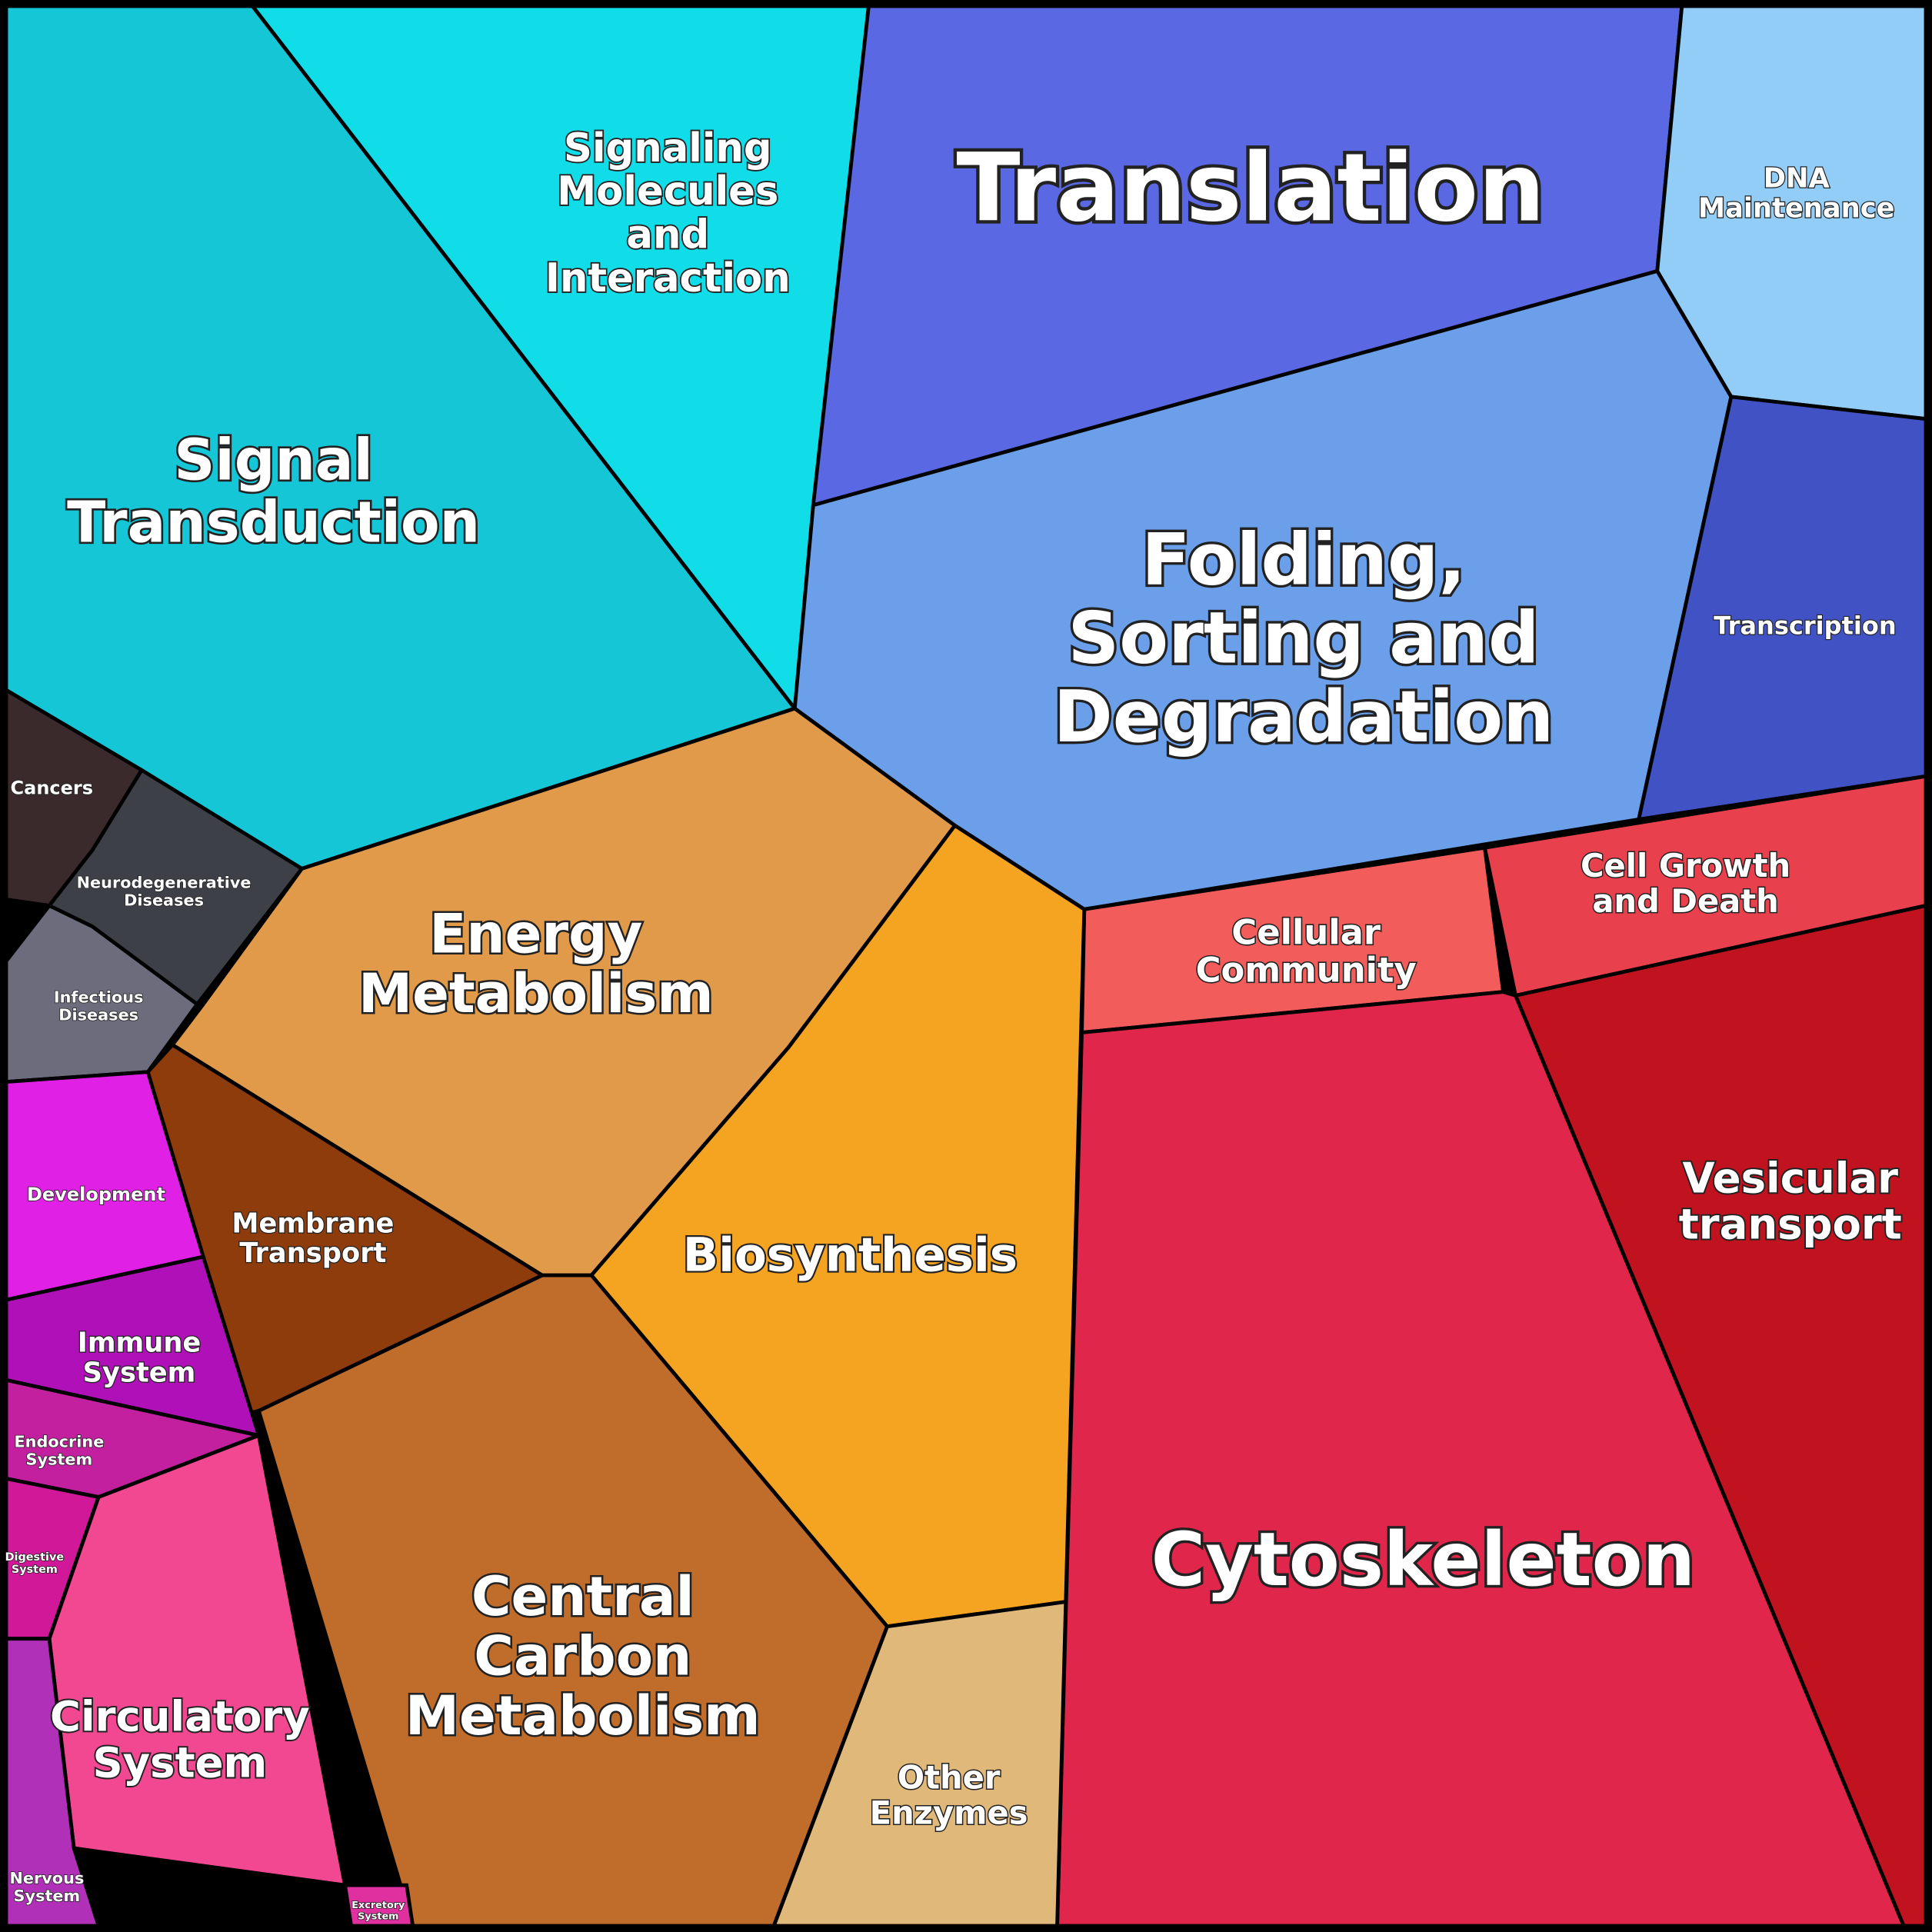  I want to click on region-label: Enzymes, so click(949, 1812).